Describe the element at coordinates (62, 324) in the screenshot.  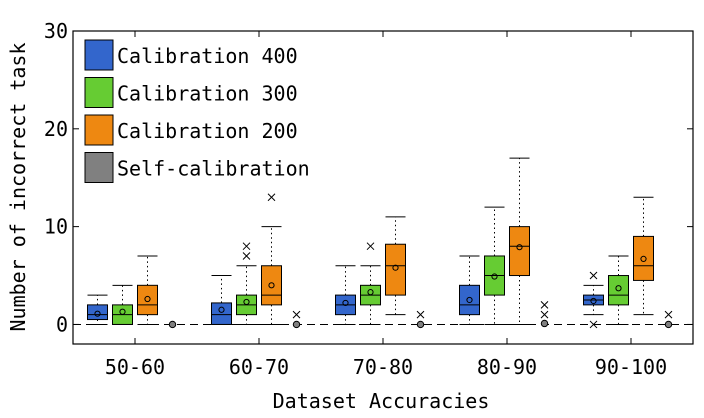
I see `y-tick-label: 0` at that location.